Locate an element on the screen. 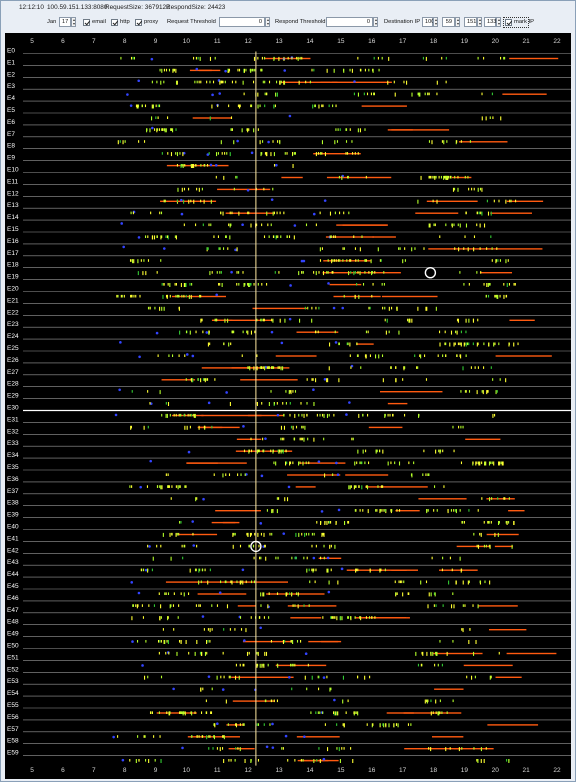 The height and width of the screenshot is (782, 576). respond-threshold-field: 0 is located at coordinates (349, 22).